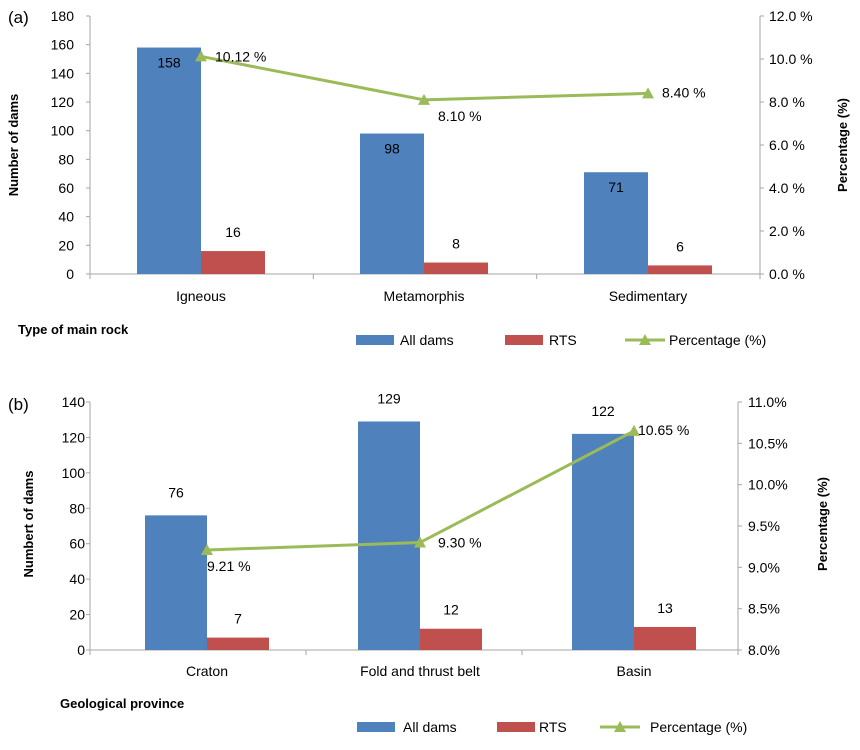 This screenshot has width=860, height=750. I want to click on panel-a-y2-tick-label: 0.0 %, so click(787, 274).